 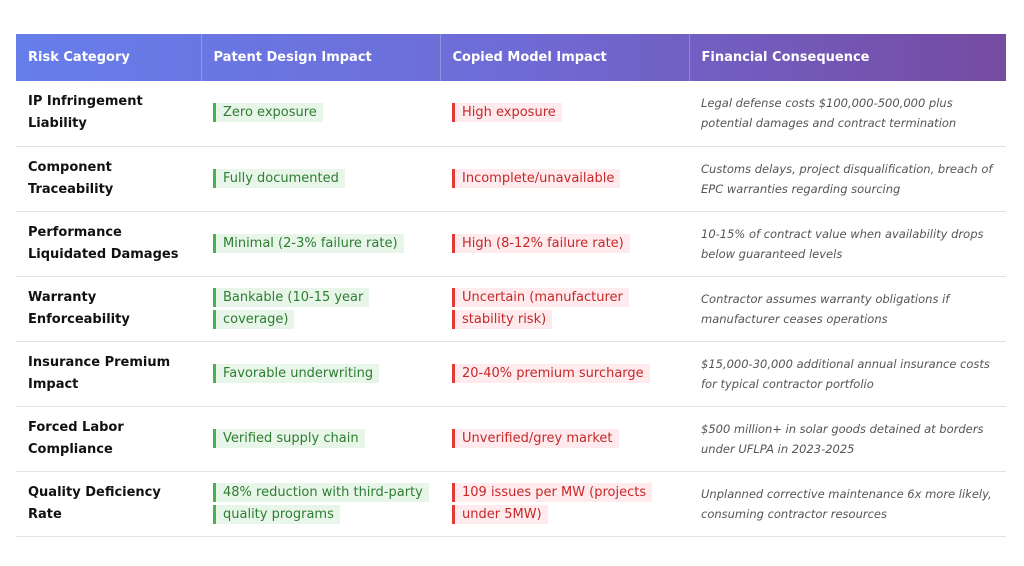 I want to click on copied-cell: Uncertain (manufacturer stability risk), so click(x=564, y=309).